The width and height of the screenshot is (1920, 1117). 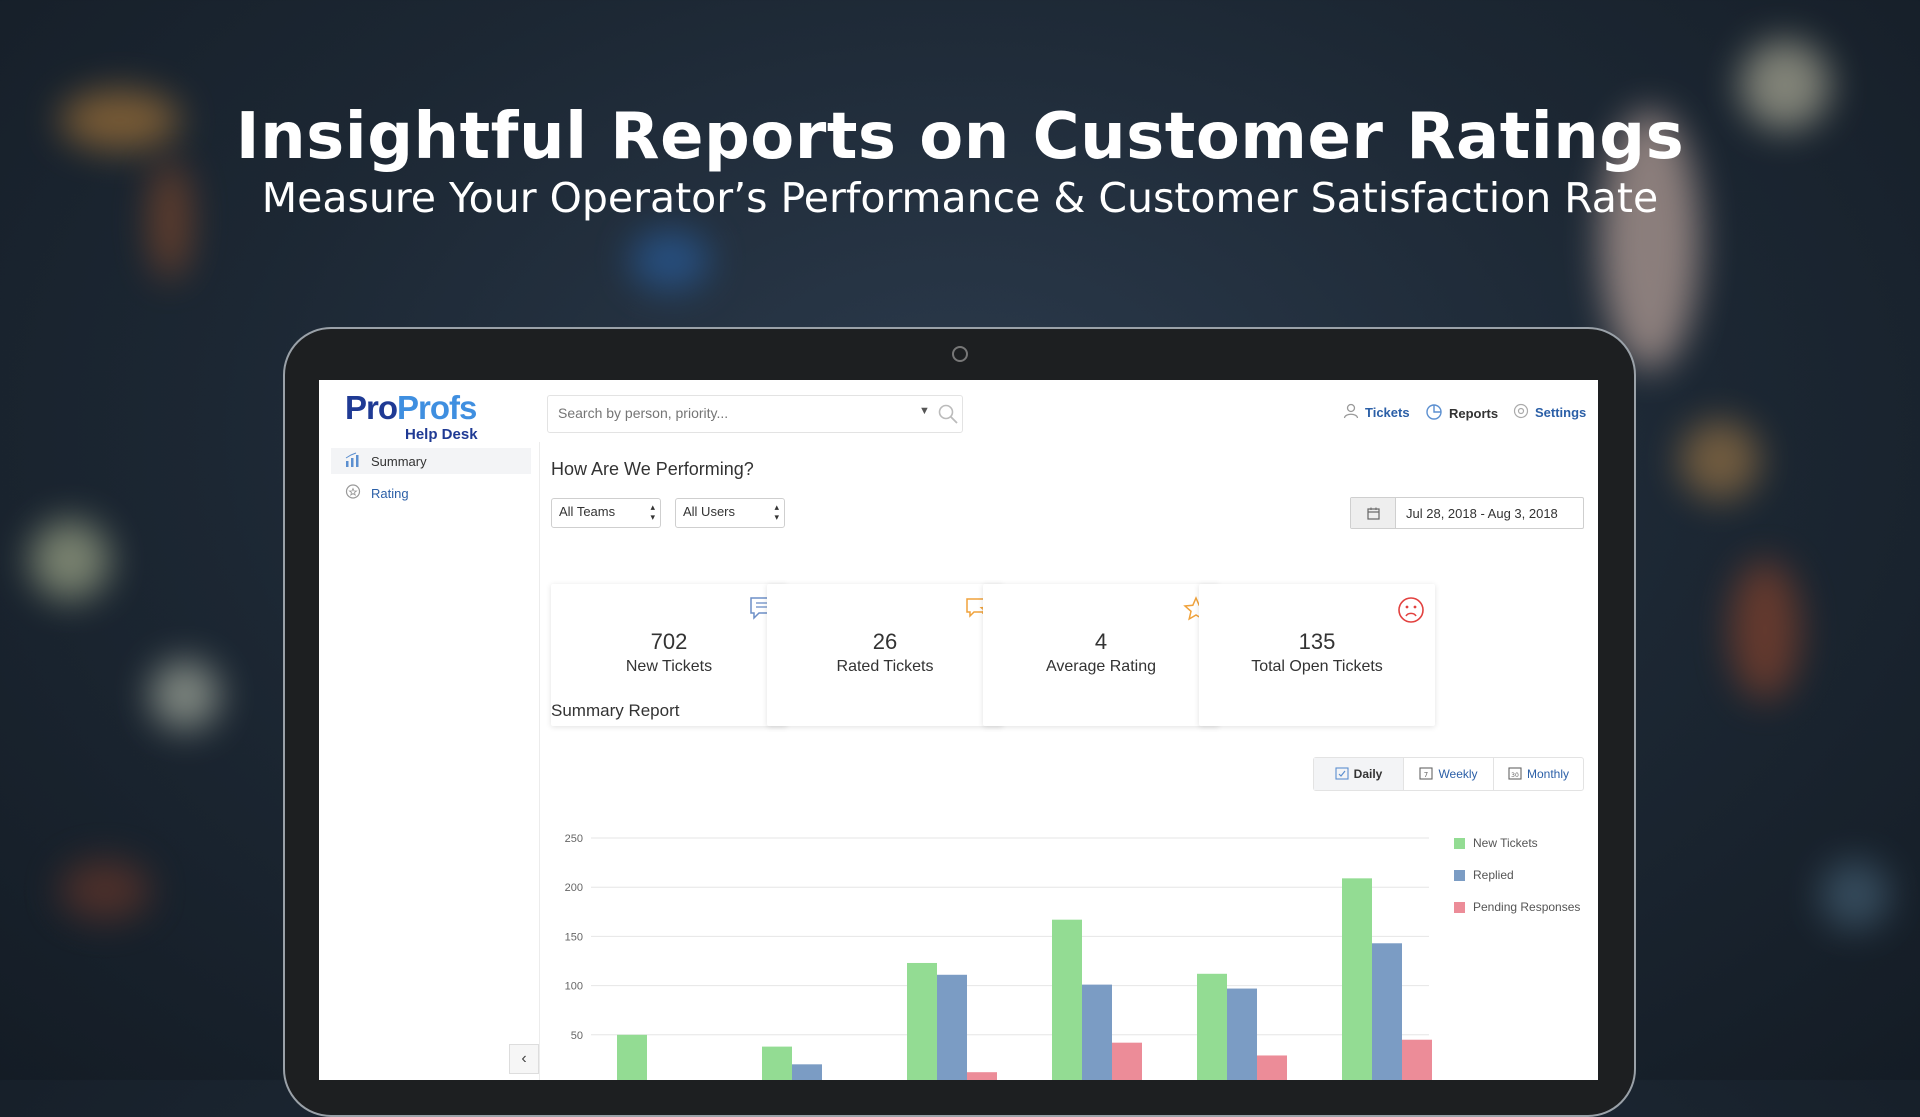 I want to click on search-icon, so click(x=948, y=416).